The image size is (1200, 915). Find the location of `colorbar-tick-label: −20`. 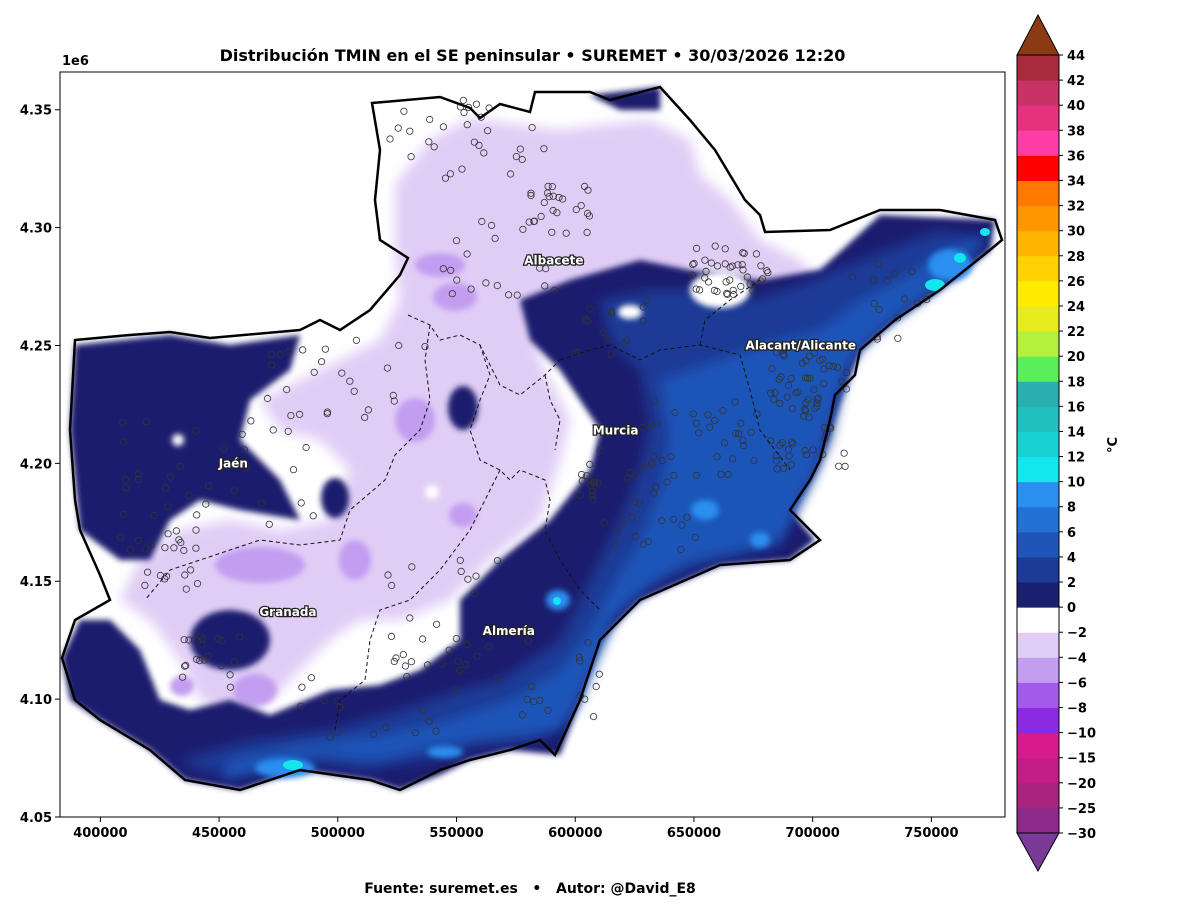

colorbar-tick-label: −20 is located at coordinates (1081, 784).